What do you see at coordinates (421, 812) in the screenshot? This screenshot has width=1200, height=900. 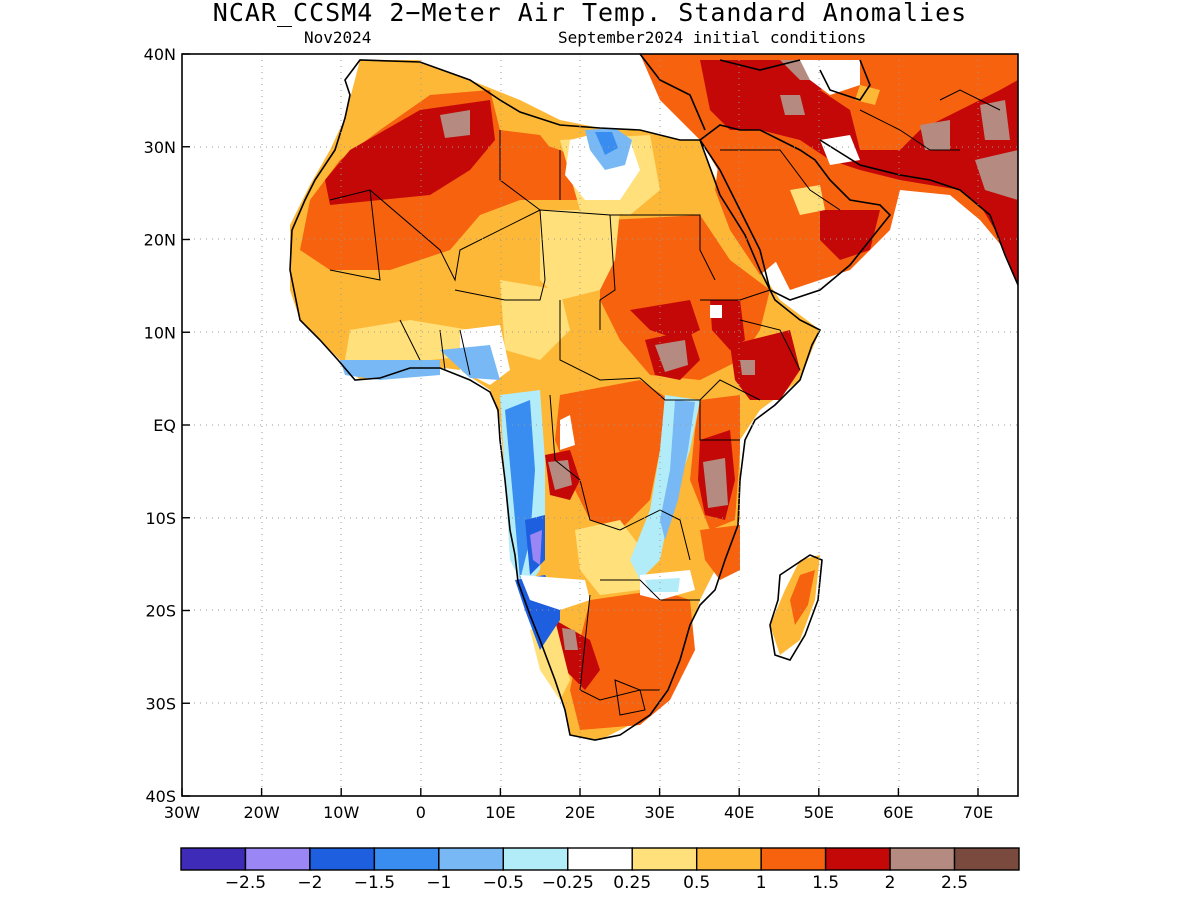 I see `lon-tick-label: 0` at bounding box center [421, 812].